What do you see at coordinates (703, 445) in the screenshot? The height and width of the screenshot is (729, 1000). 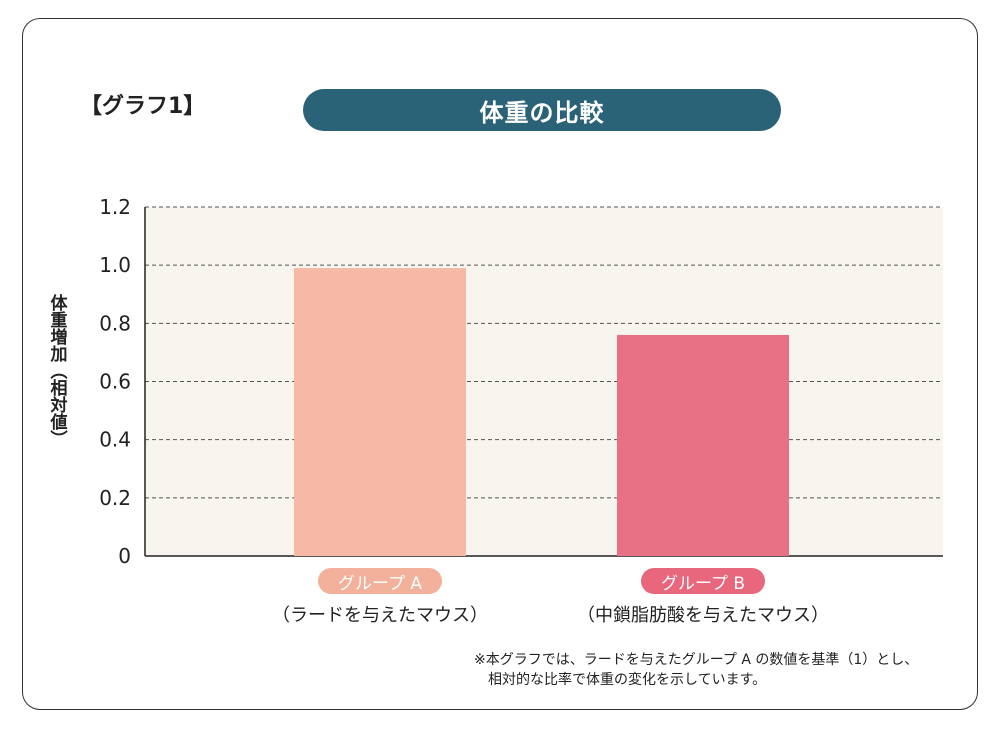 I see `bar-group-b` at bounding box center [703, 445].